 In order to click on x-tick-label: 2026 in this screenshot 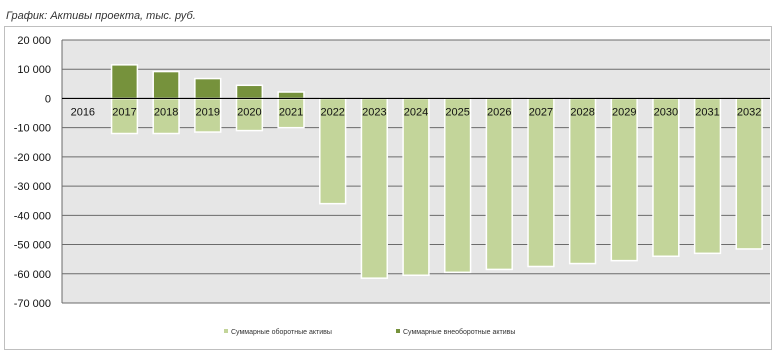, I will do `click(499, 112)`.